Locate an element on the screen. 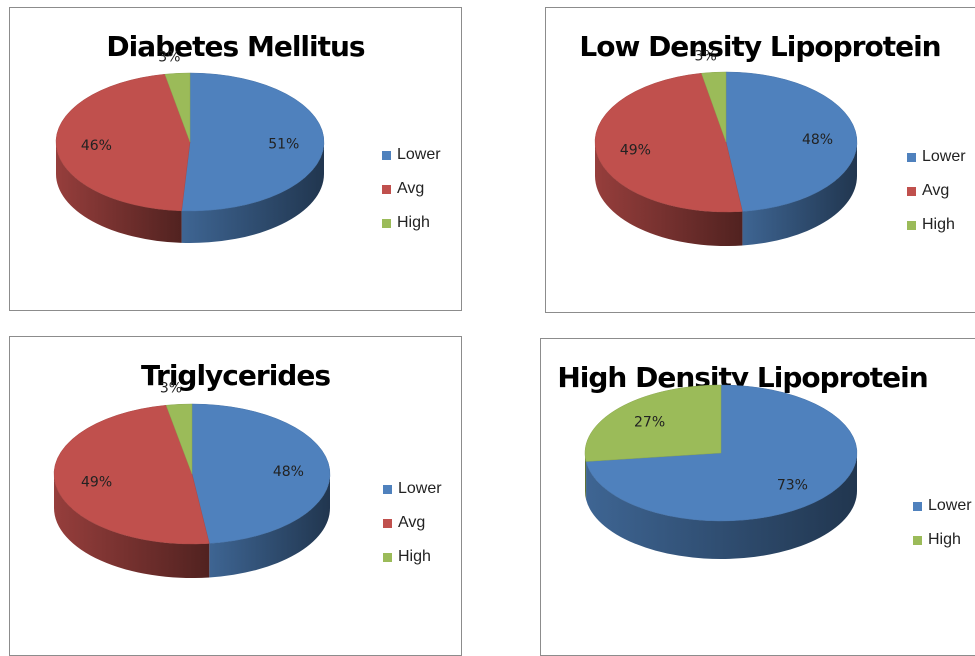  pie-chart: 51% 46% 3% is located at coordinates (190, 146).